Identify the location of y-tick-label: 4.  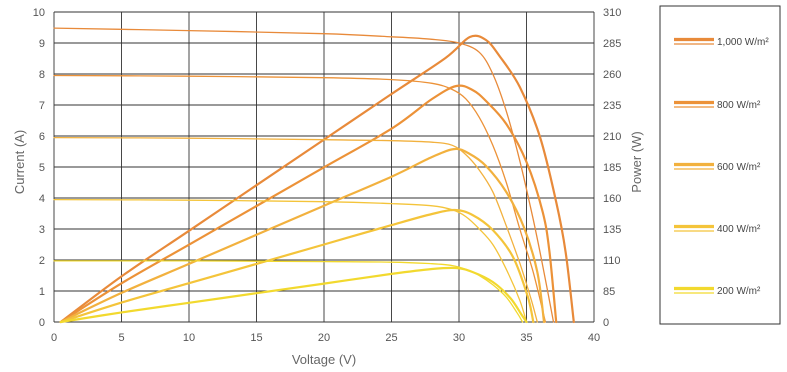
(42, 199).